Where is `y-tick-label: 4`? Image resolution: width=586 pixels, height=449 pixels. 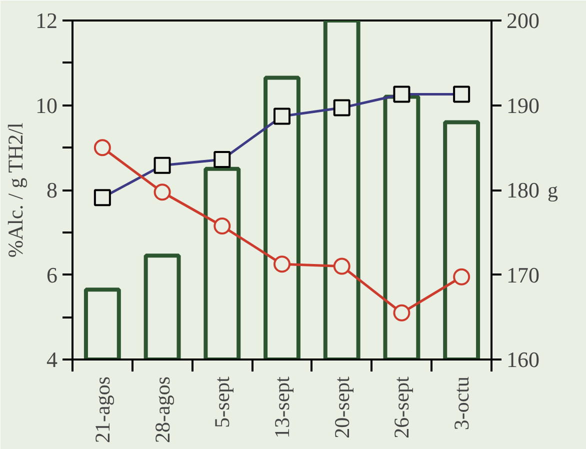
y-tick-label: 4 is located at coordinates (52, 359).